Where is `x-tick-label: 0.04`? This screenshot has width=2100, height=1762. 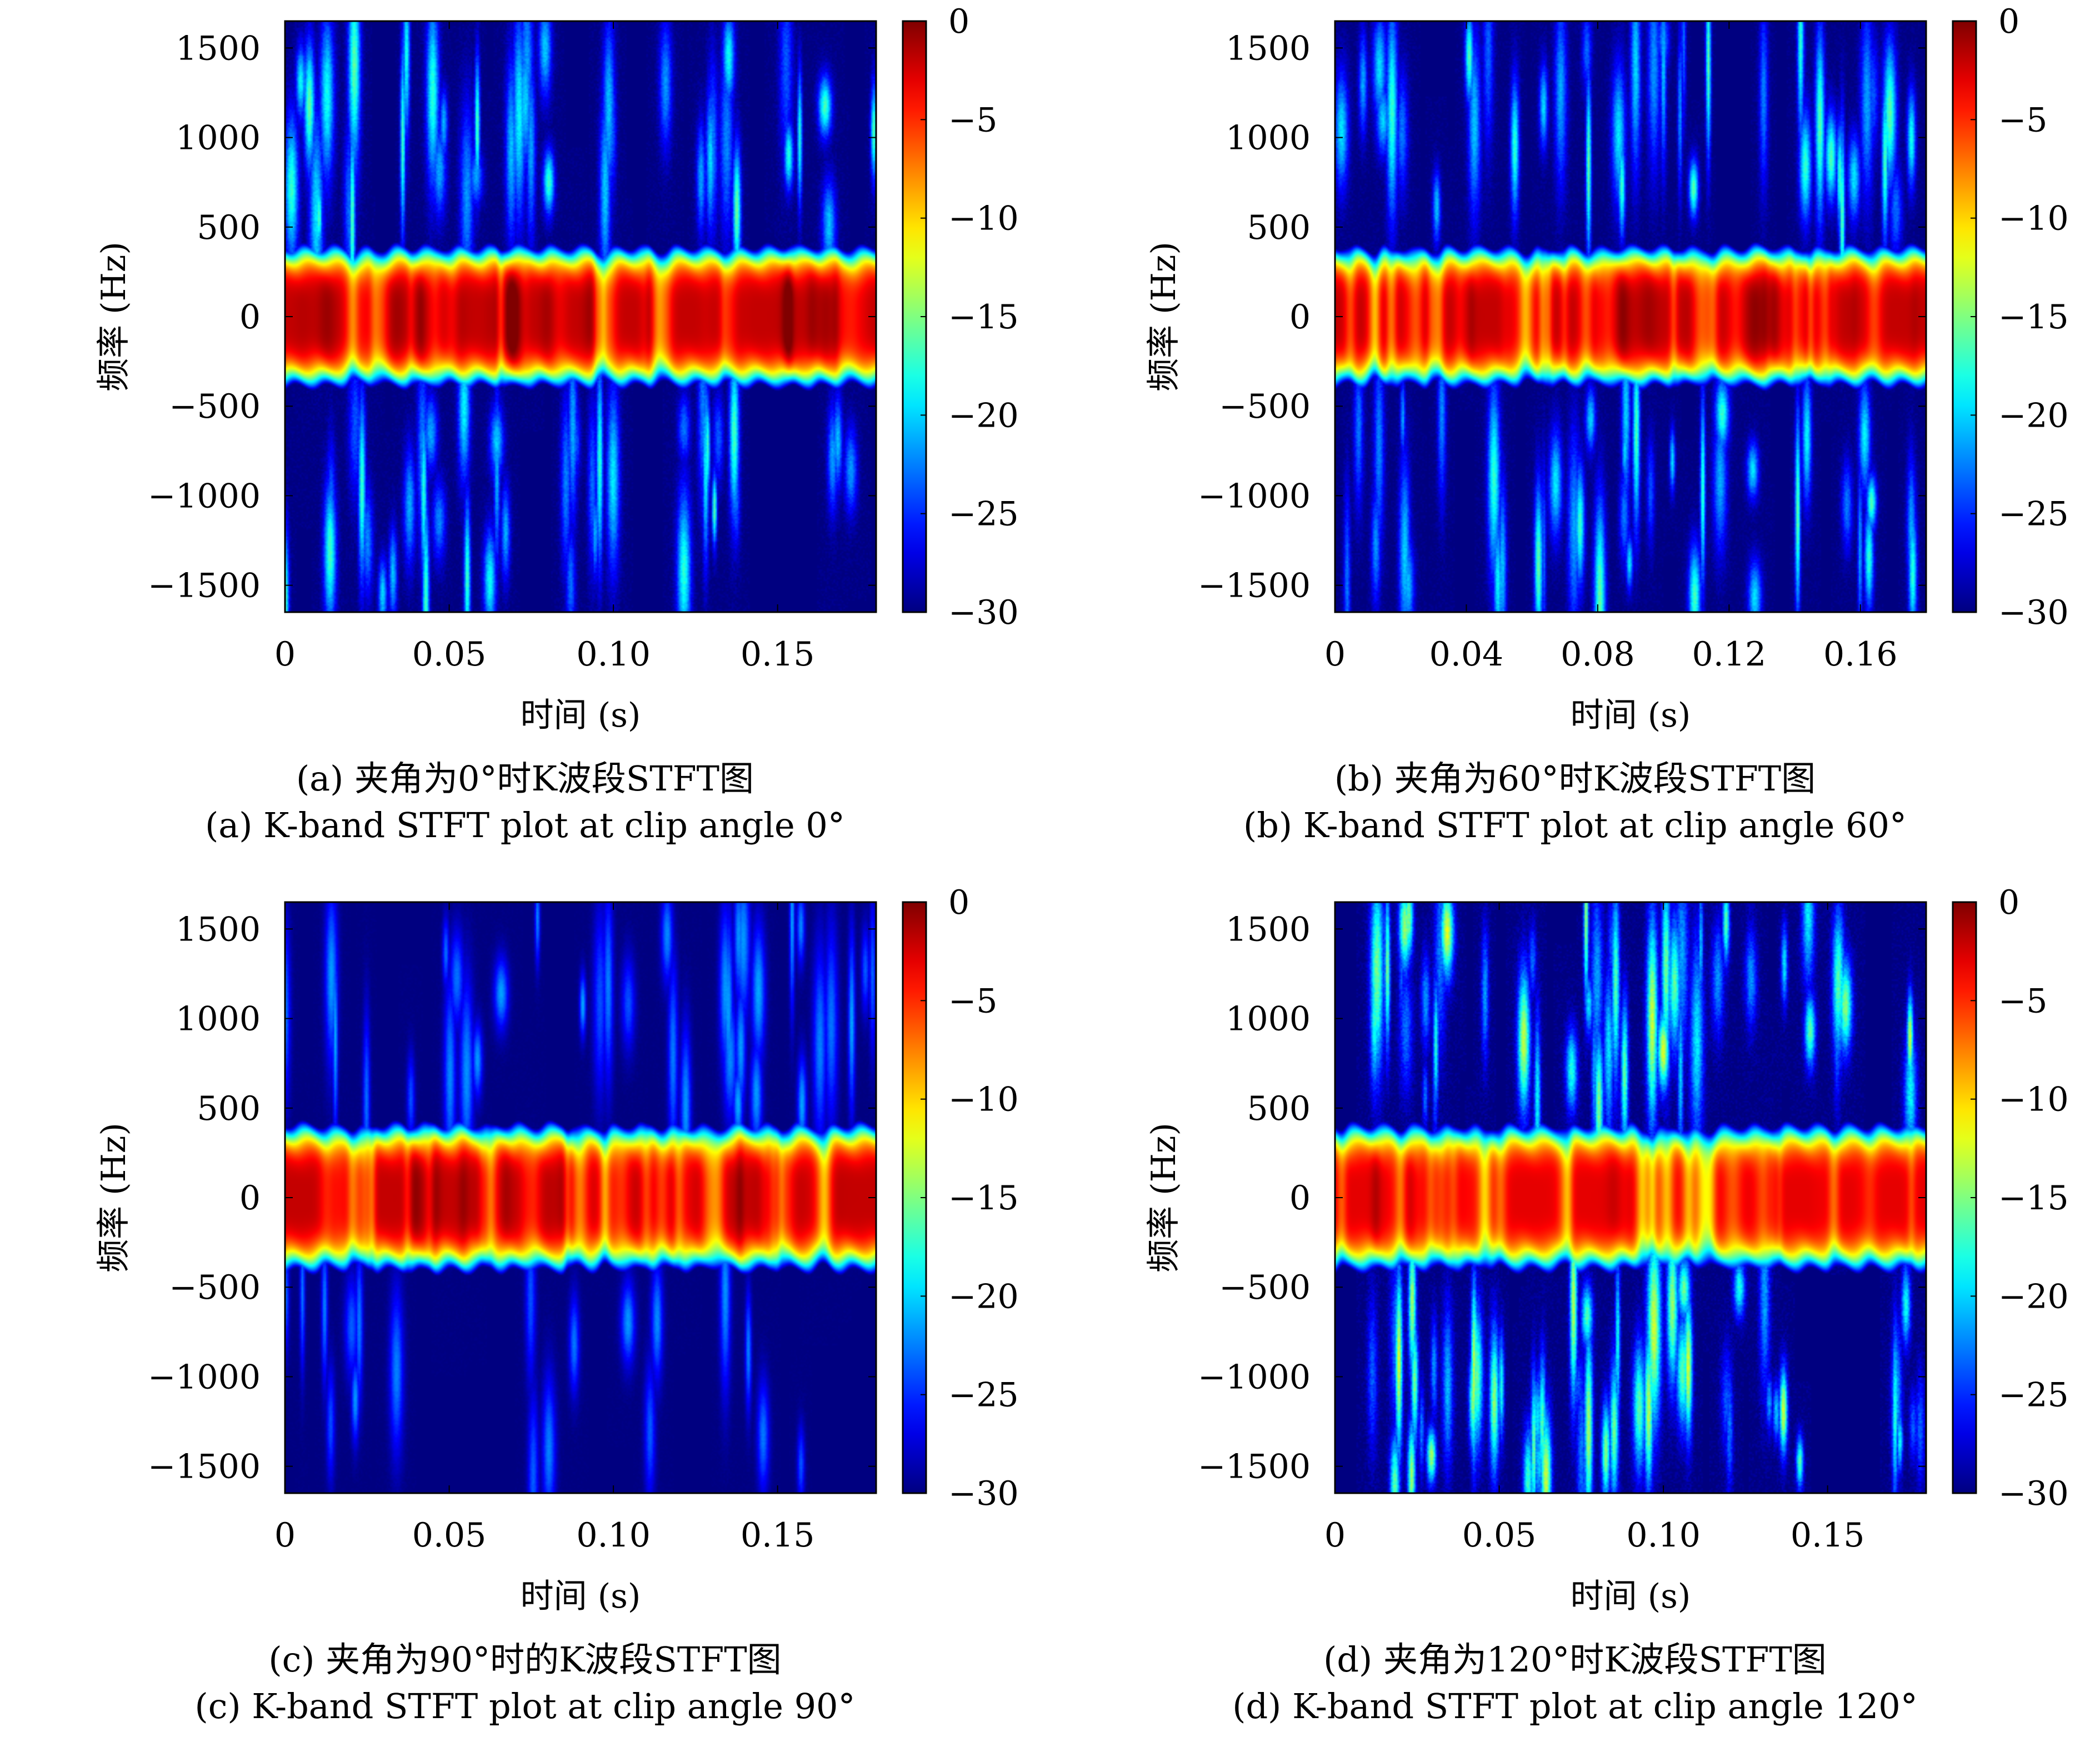
x-tick-label: 0.04 is located at coordinates (1467, 654).